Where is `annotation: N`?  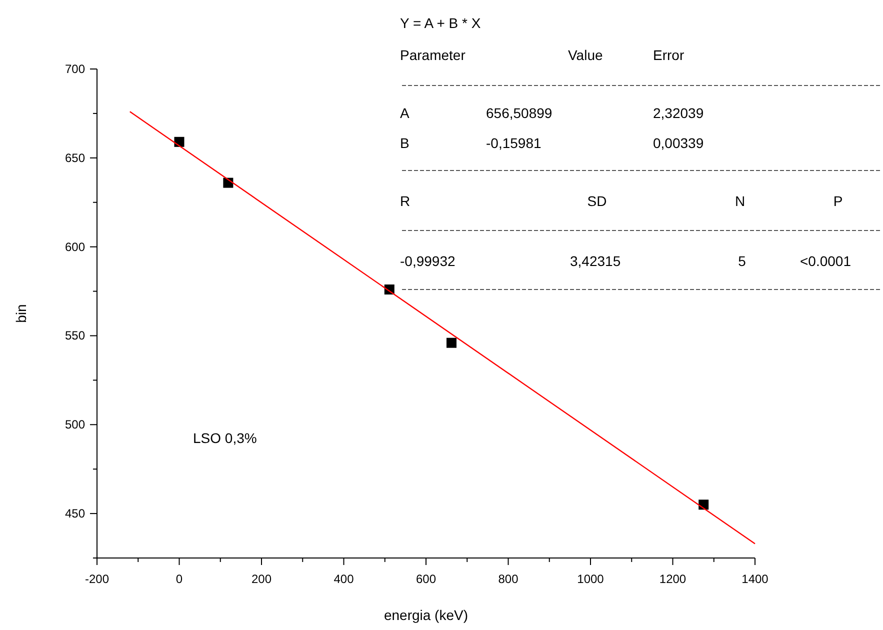
annotation: N is located at coordinates (740, 201).